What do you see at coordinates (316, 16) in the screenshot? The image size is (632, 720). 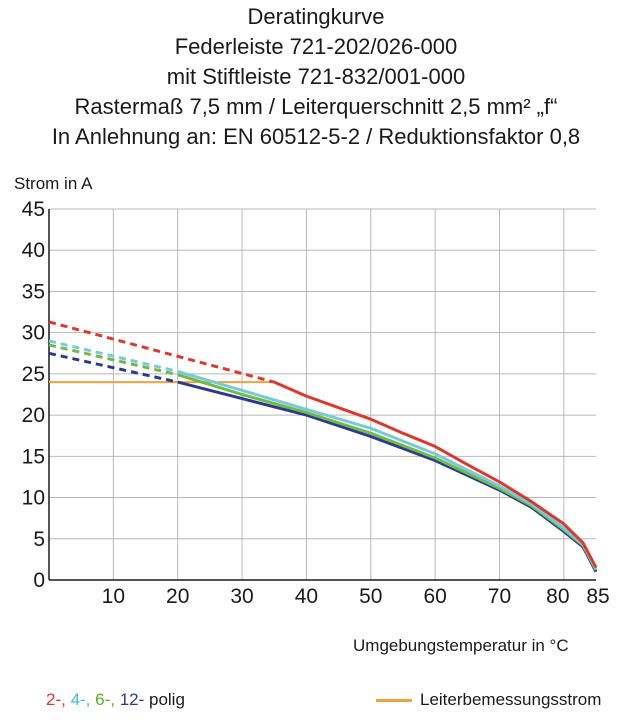 I see `title-line-1: Deratingkurve` at bounding box center [316, 16].